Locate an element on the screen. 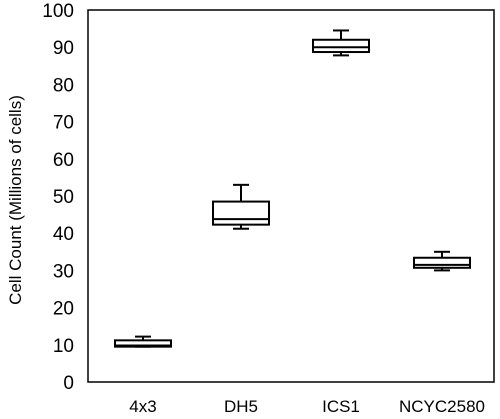 This screenshot has width=500, height=419. y-axis-ticks: 0 10 20 30 40 50 60 70 80 90 100 is located at coordinates (58, 197).